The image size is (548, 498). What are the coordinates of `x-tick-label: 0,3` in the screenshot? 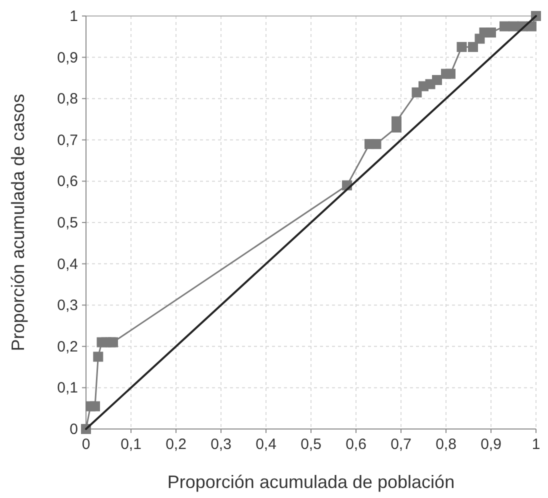 It's located at (221, 444).